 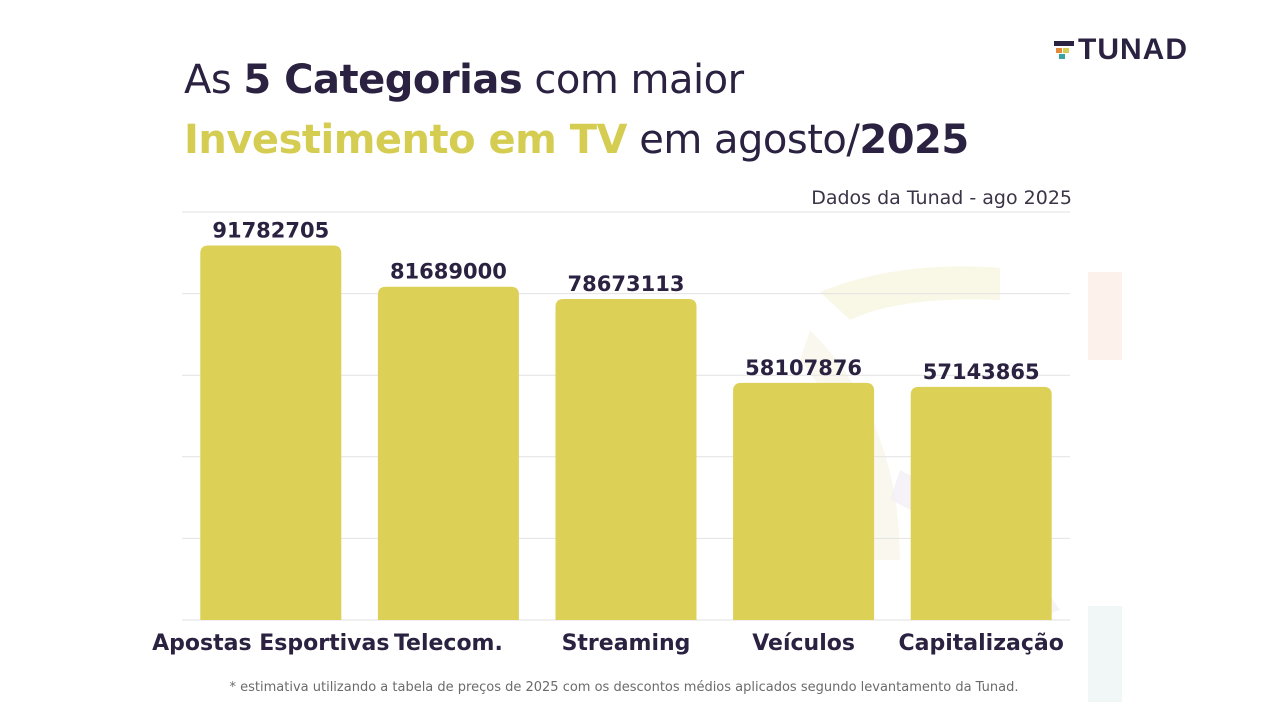 What do you see at coordinates (270, 643) in the screenshot?
I see `category-label: Apostas Esportivas` at bounding box center [270, 643].